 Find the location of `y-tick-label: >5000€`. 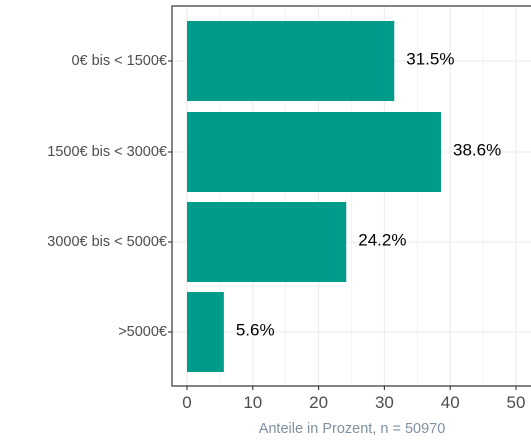

y-tick-label: >5000€ is located at coordinates (142, 332).